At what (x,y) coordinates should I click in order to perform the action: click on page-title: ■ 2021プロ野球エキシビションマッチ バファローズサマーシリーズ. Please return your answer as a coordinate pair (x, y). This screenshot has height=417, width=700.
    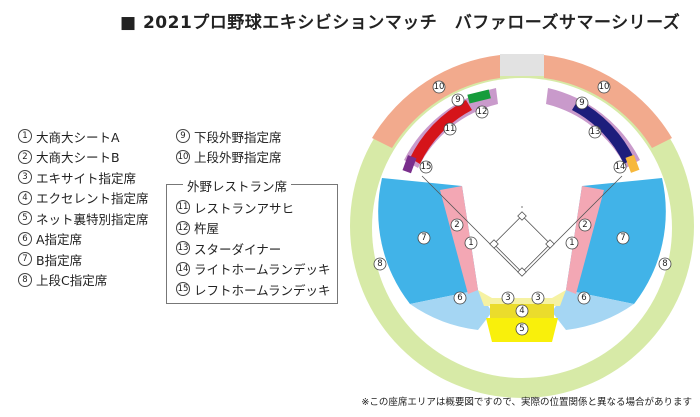
    Looking at the image, I should click on (400, 23).